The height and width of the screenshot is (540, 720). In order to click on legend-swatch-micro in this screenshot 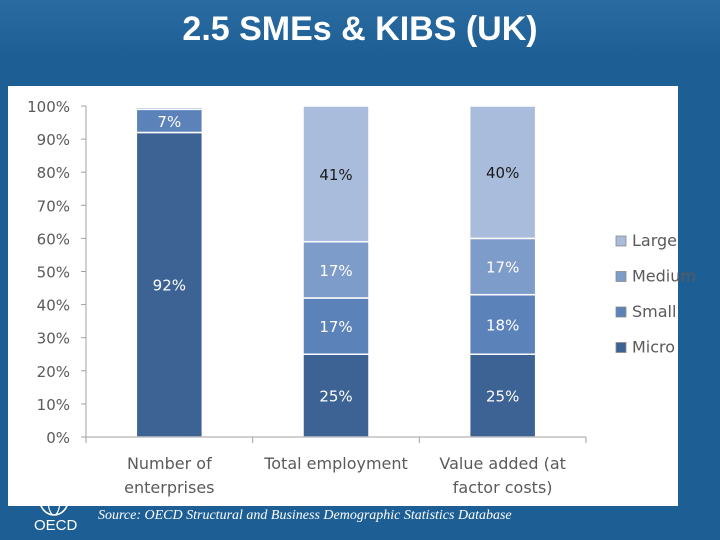, I will do `click(621, 347)`.